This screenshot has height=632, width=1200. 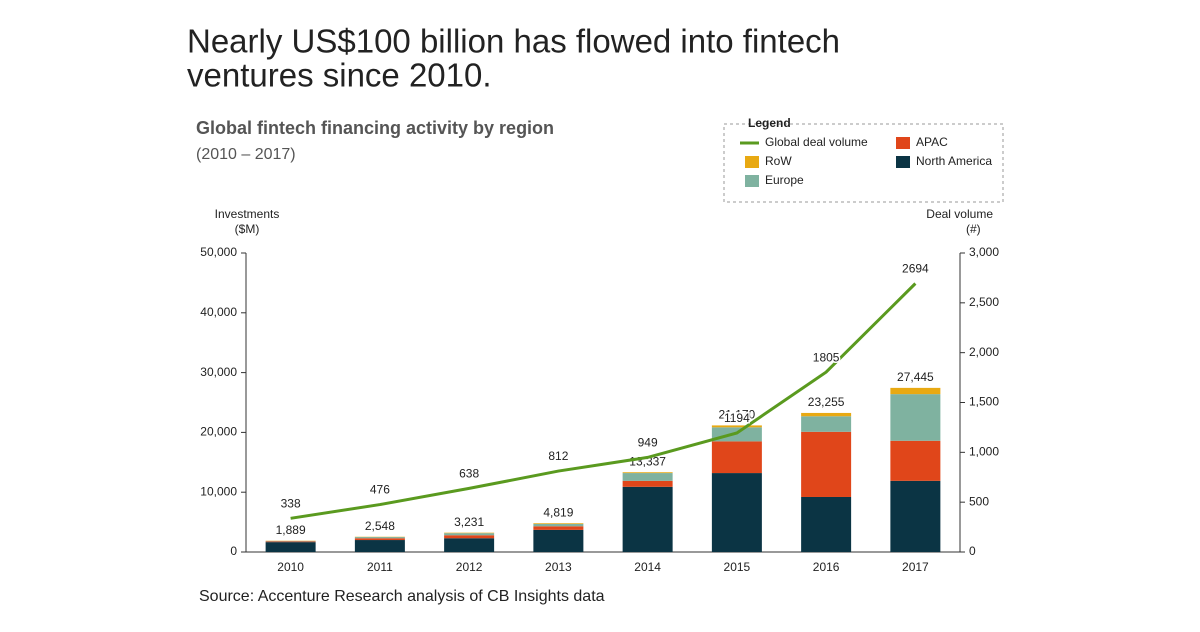 What do you see at coordinates (826, 357) in the screenshot?
I see `line-label: 1805` at bounding box center [826, 357].